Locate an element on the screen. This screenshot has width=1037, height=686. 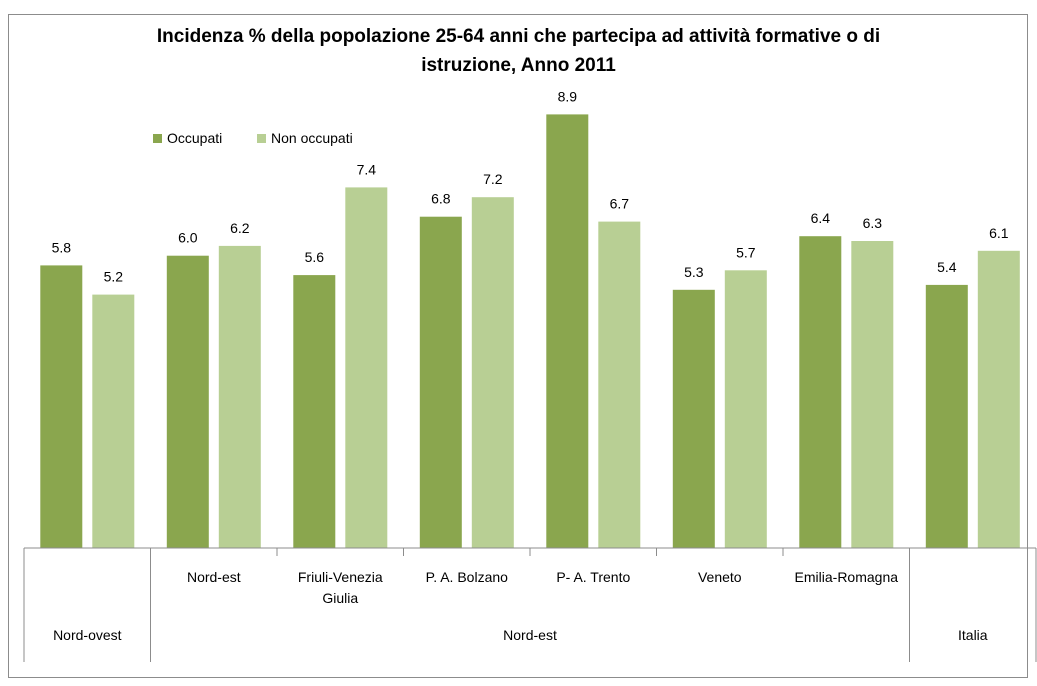
data-label: 5.4 is located at coordinates (947, 267).